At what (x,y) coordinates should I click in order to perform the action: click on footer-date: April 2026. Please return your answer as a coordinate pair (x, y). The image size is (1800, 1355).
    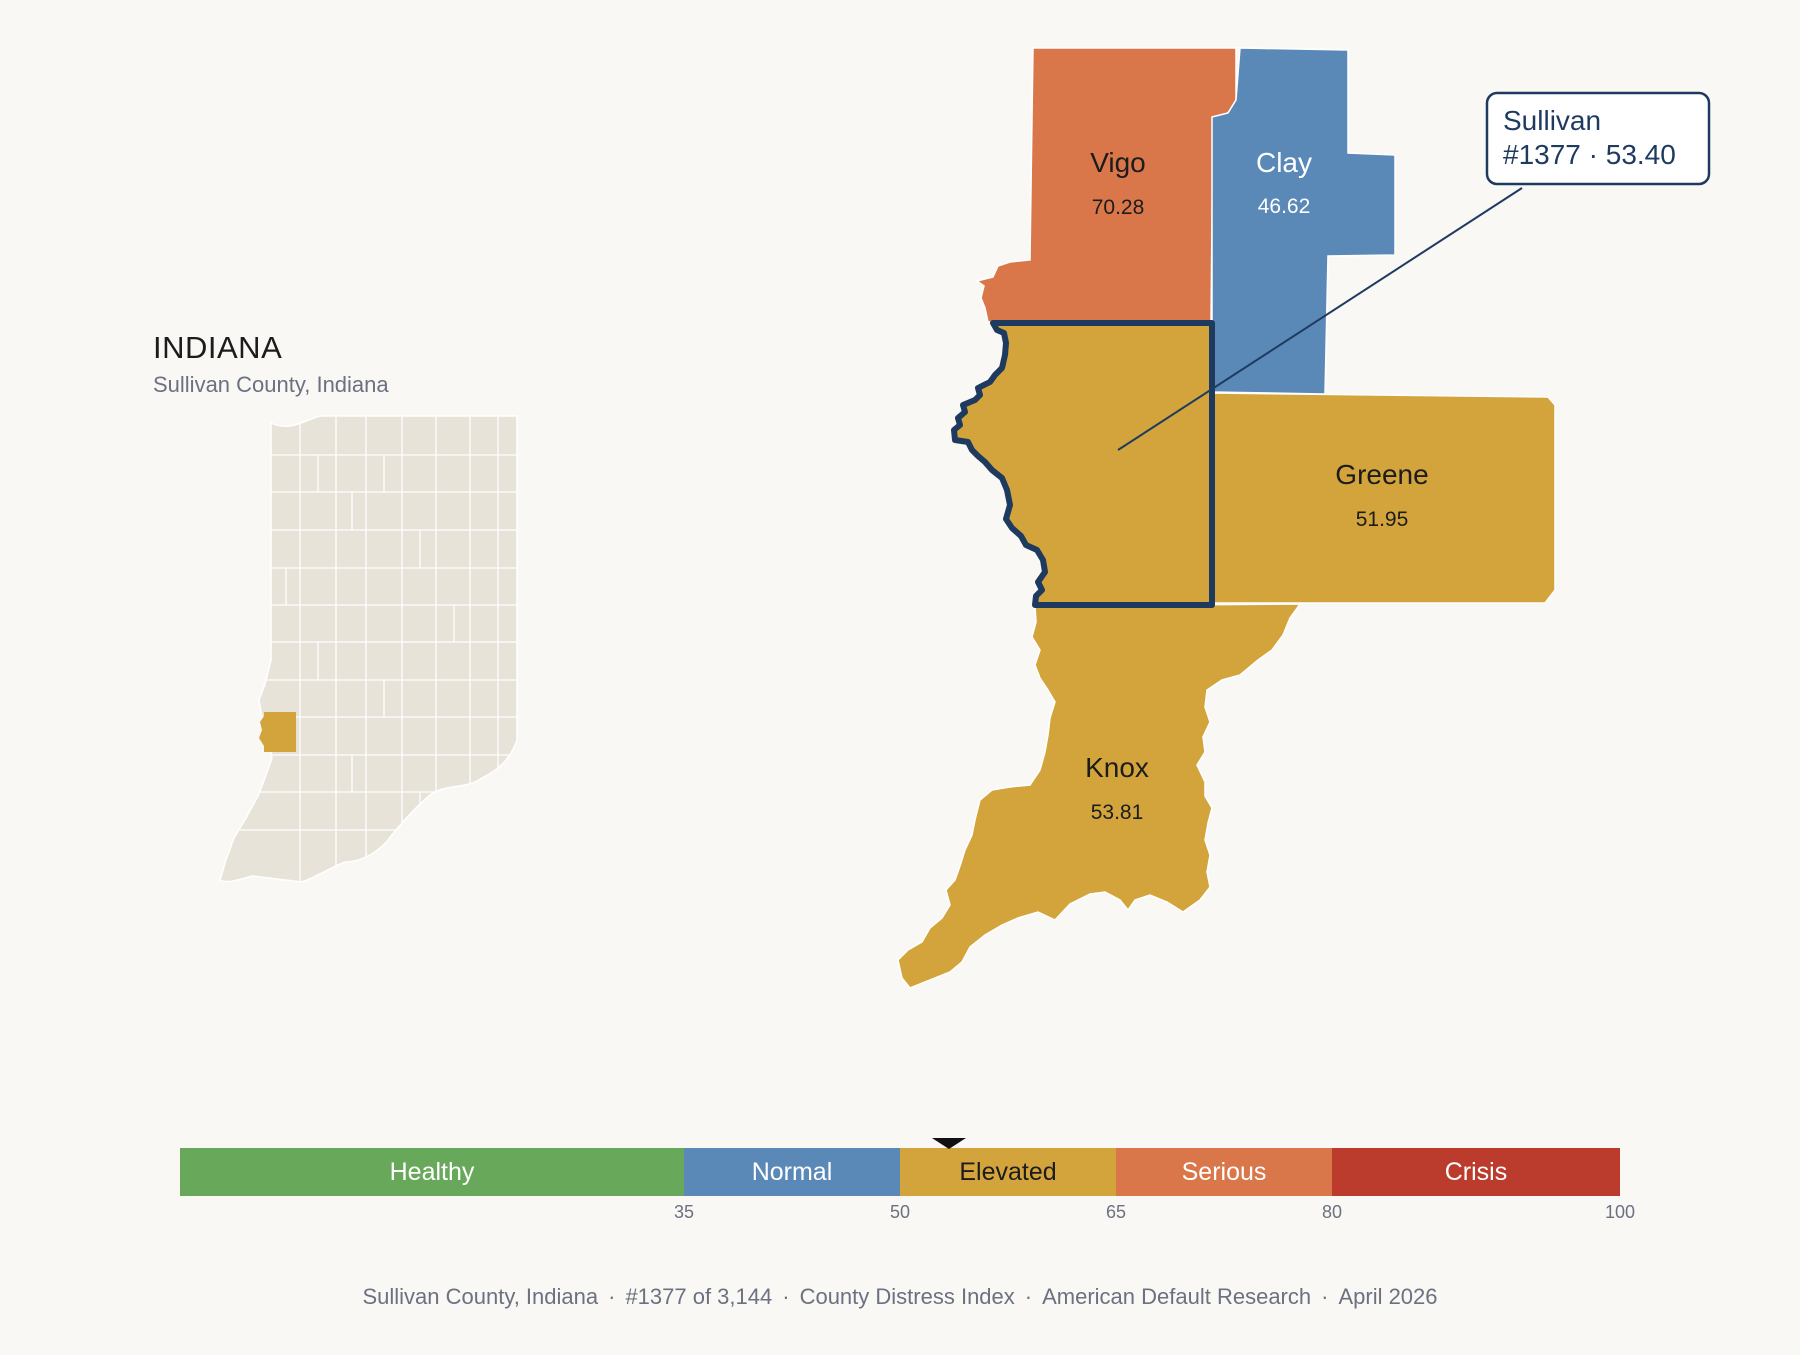
    Looking at the image, I should click on (1388, 1296).